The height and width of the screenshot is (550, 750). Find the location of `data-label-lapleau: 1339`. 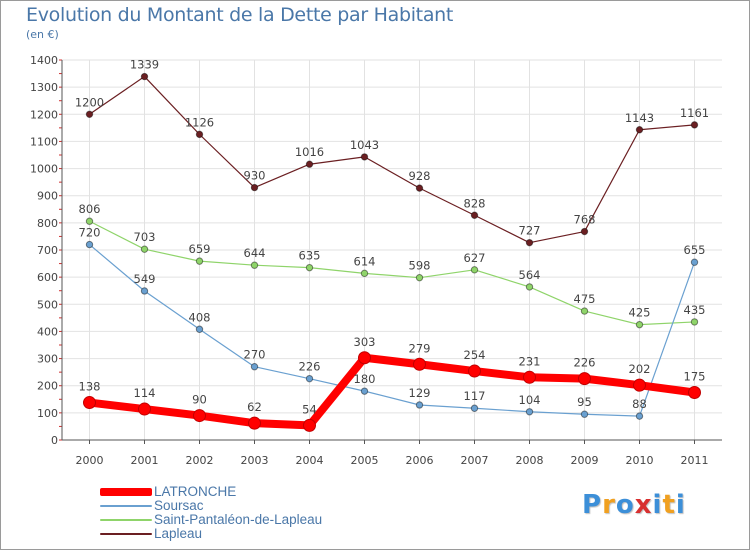

data-label-lapleau: 1339 is located at coordinates (144, 65).